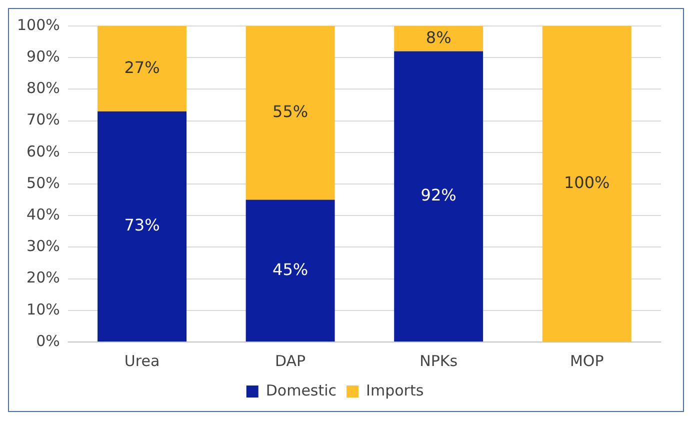 This screenshot has width=694, height=424. I want to click on y-tick-label: 80%, so click(43, 88).